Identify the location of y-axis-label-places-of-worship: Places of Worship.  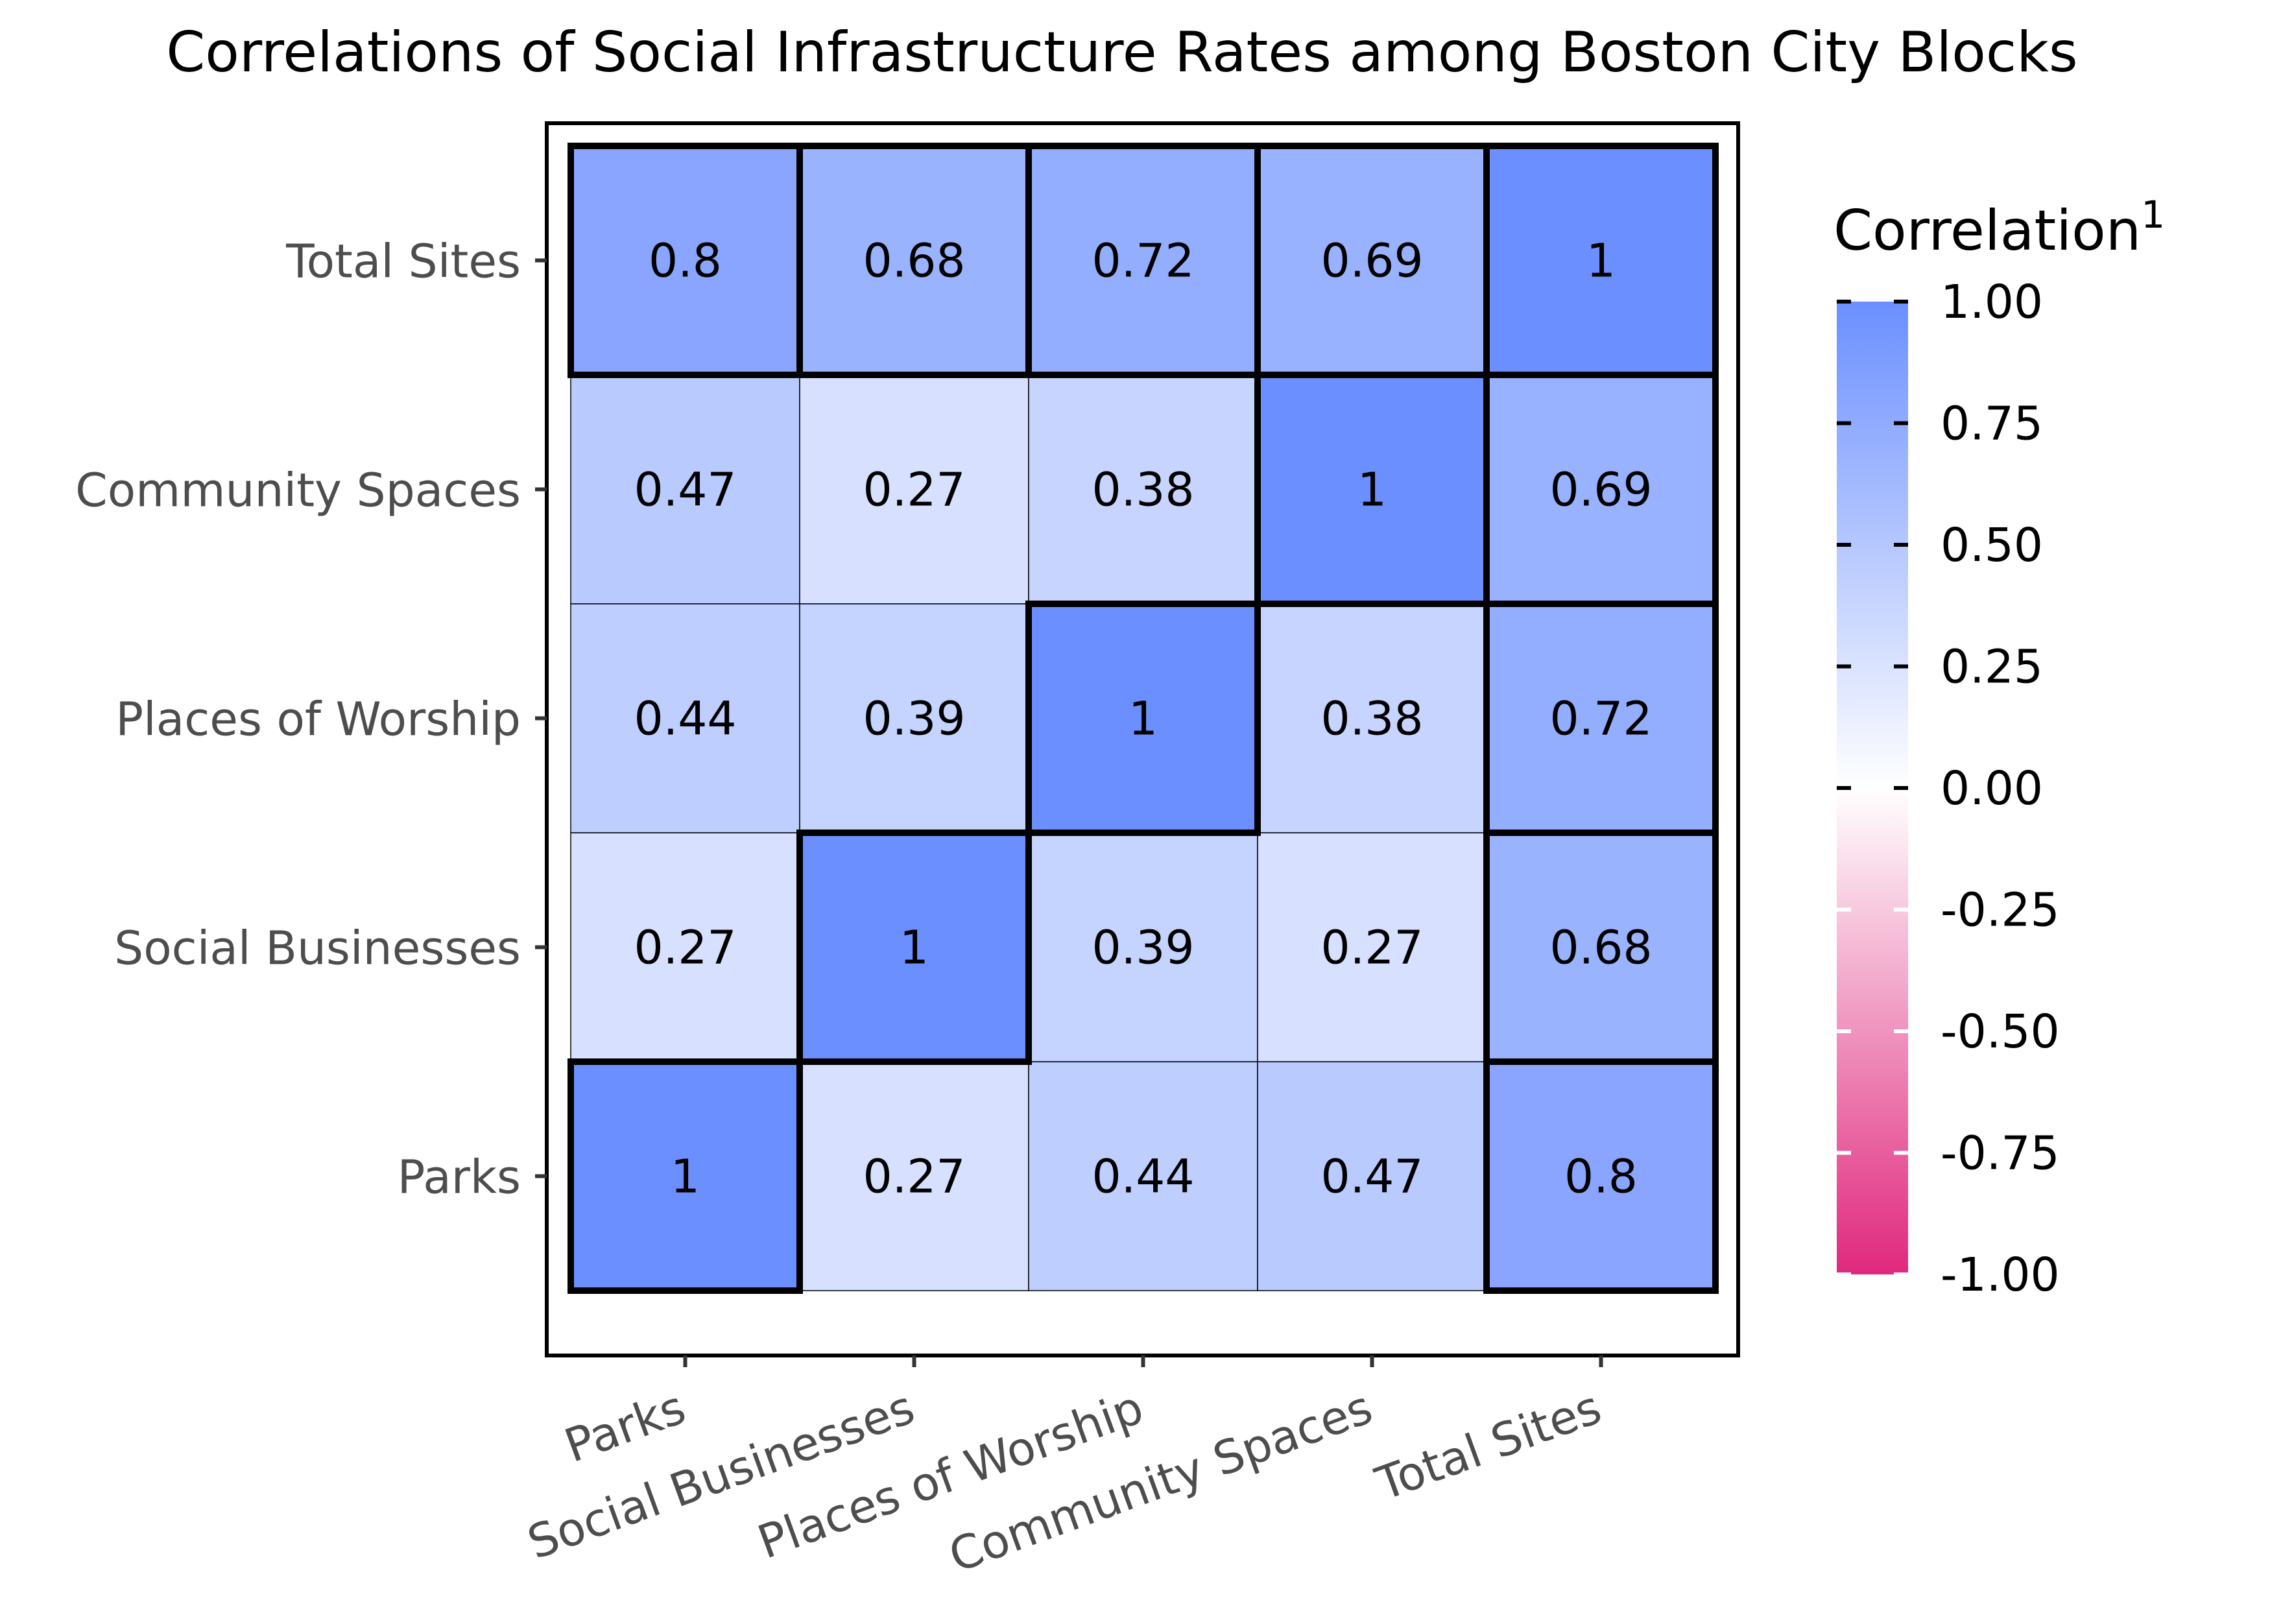
(318, 719).